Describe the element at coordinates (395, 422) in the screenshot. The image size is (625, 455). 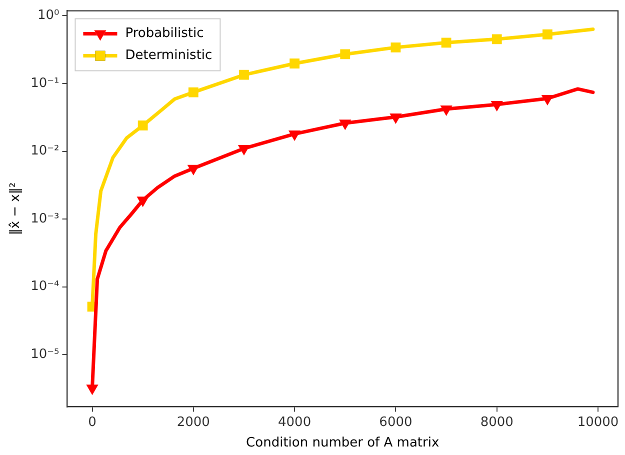
I see `x-tick-label: 6000` at that location.